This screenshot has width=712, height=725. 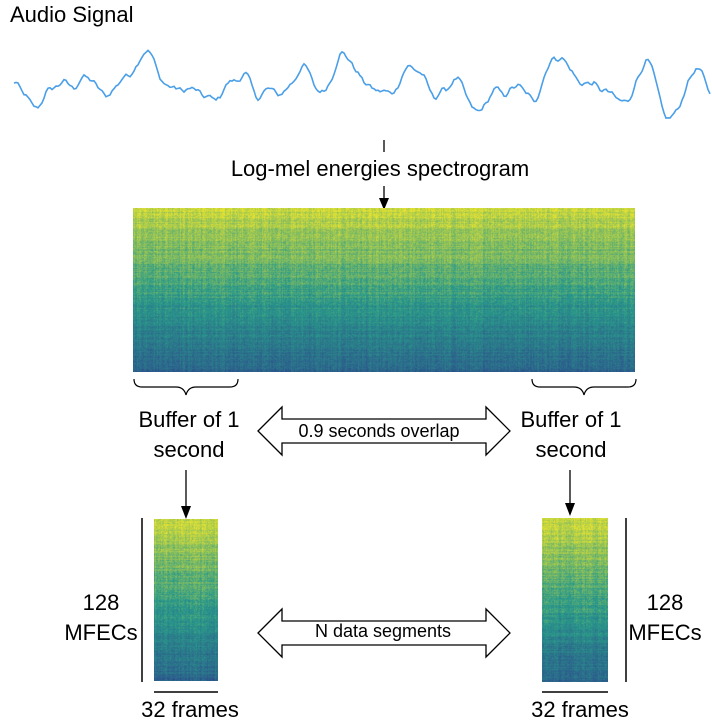 What do you see at coordinates (580, 709) in the screenshot?
I see `right-frames-label: 32 frames` at bounding box center [580, 709].